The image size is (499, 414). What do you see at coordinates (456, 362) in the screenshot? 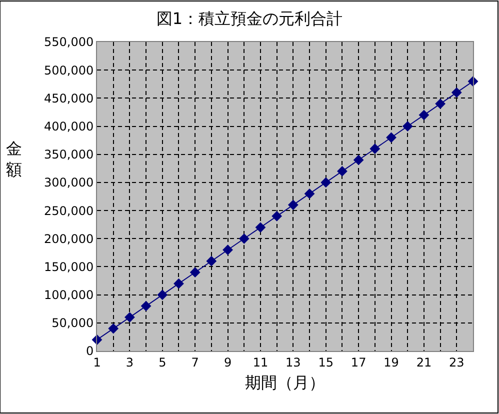
I see `x-tick-label: 23` at bounding box center [456, 362].